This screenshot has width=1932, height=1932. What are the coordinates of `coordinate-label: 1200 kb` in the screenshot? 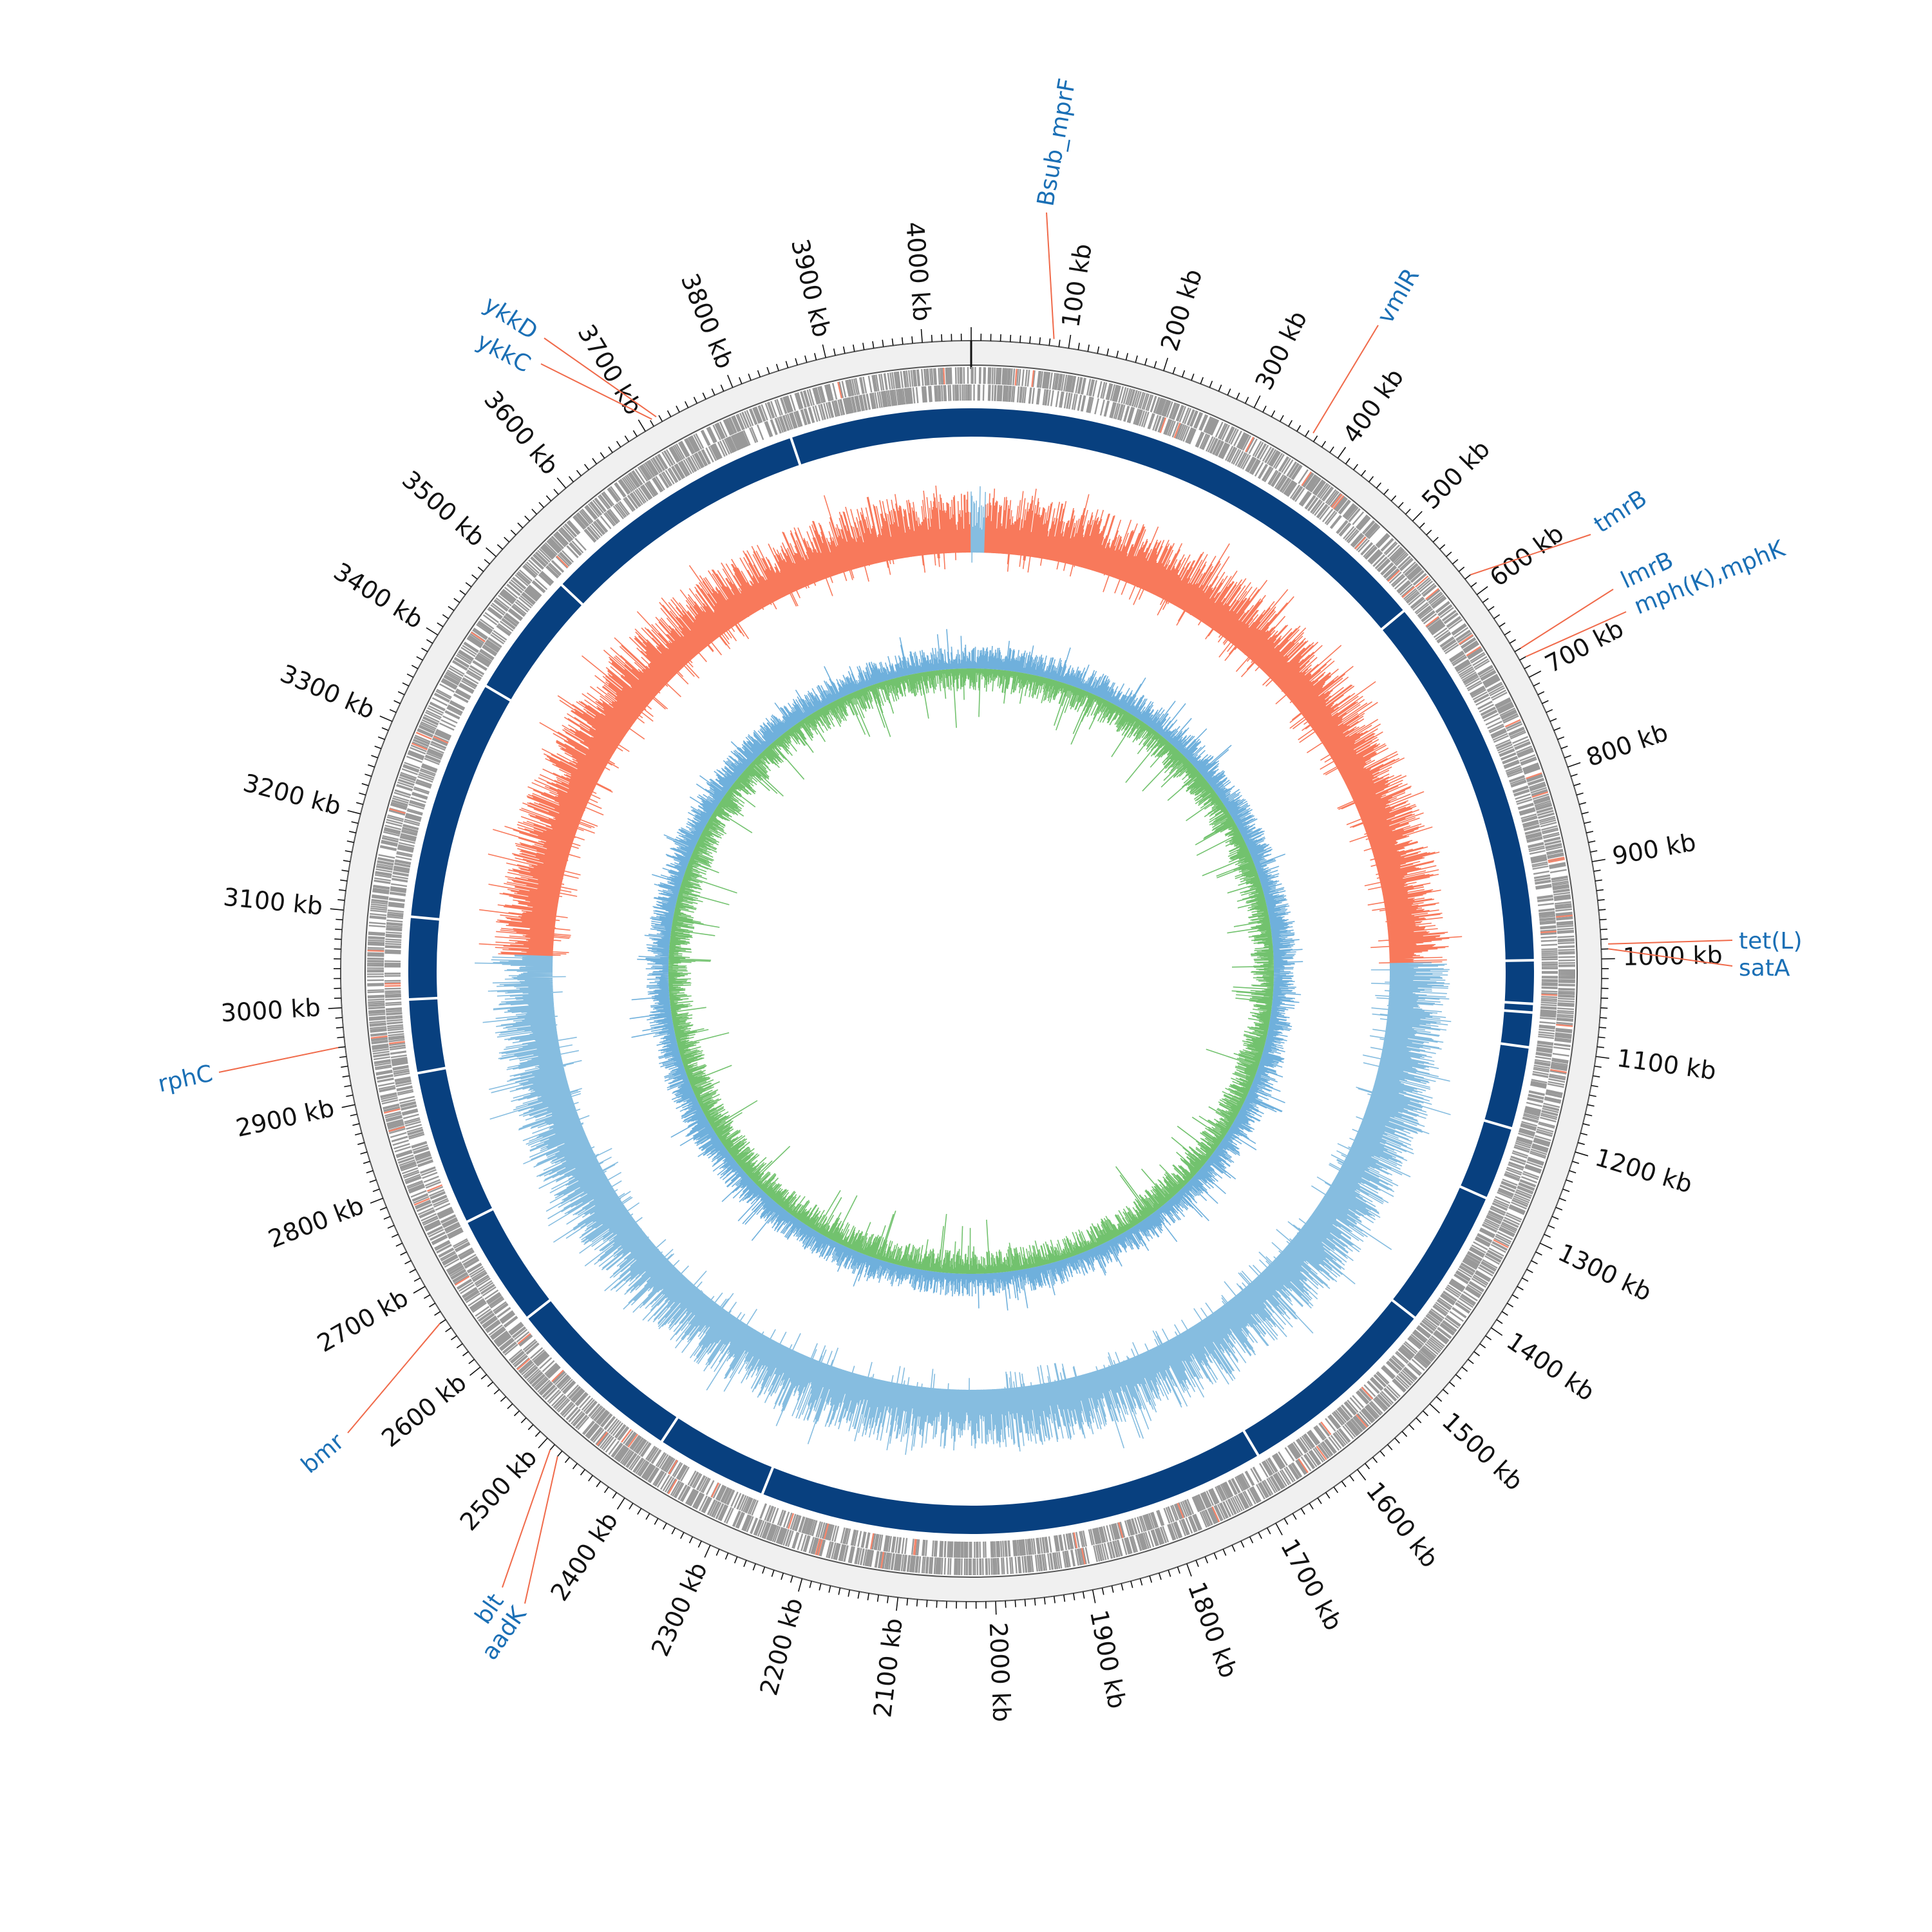 It's located at (1644, 1171).